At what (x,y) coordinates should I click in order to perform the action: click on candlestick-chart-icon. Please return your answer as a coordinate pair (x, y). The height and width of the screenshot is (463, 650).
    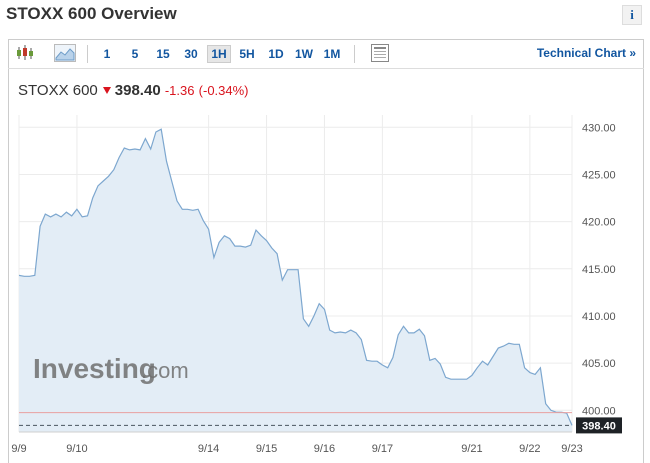
    Looking at the image, I should click on (25, 53).